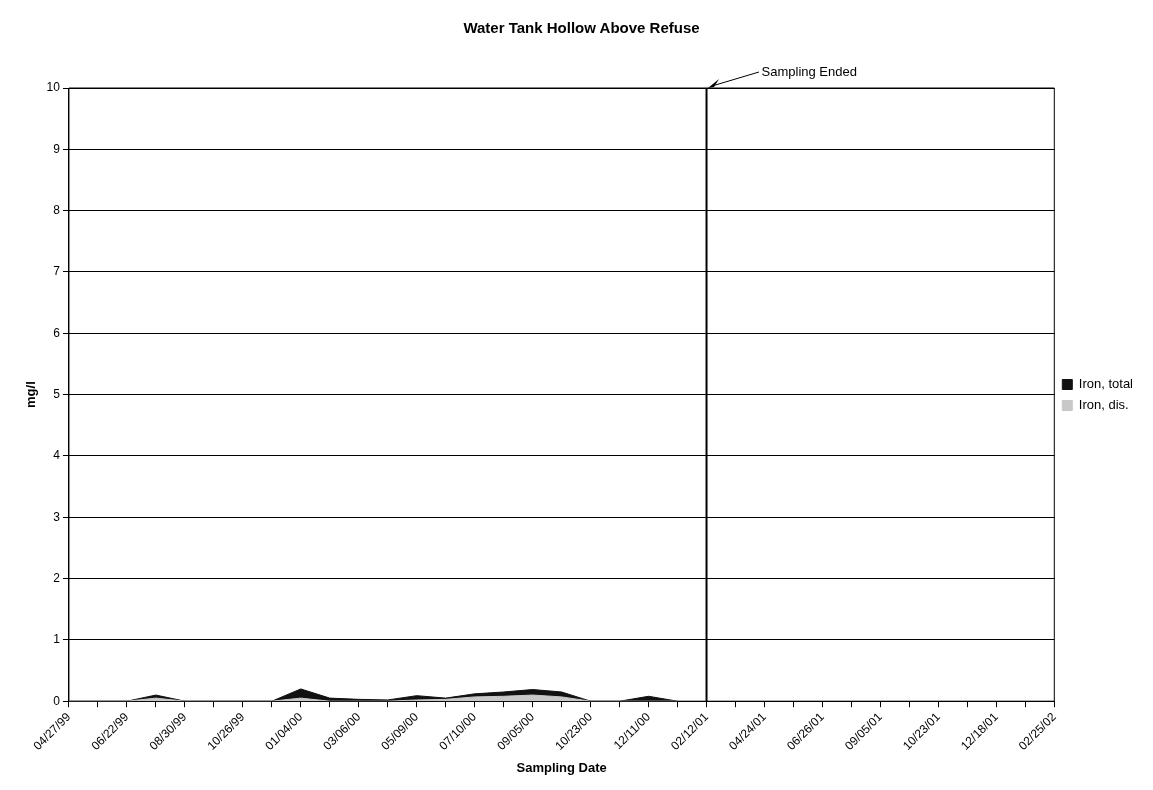 Image resolution: width=1153 pixels, height=790 pixels. I want to click on y-tick-label: 9, so click(57, 148).